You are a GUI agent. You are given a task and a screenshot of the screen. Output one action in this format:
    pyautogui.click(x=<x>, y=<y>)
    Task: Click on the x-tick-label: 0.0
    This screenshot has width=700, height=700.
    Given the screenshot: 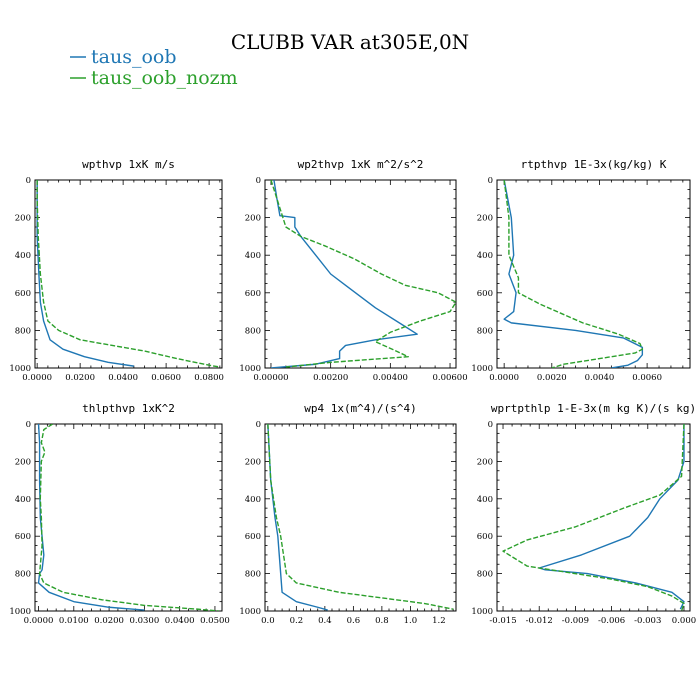 What is the action you would take?
    pyautogui.click(x=268, y=621)
    